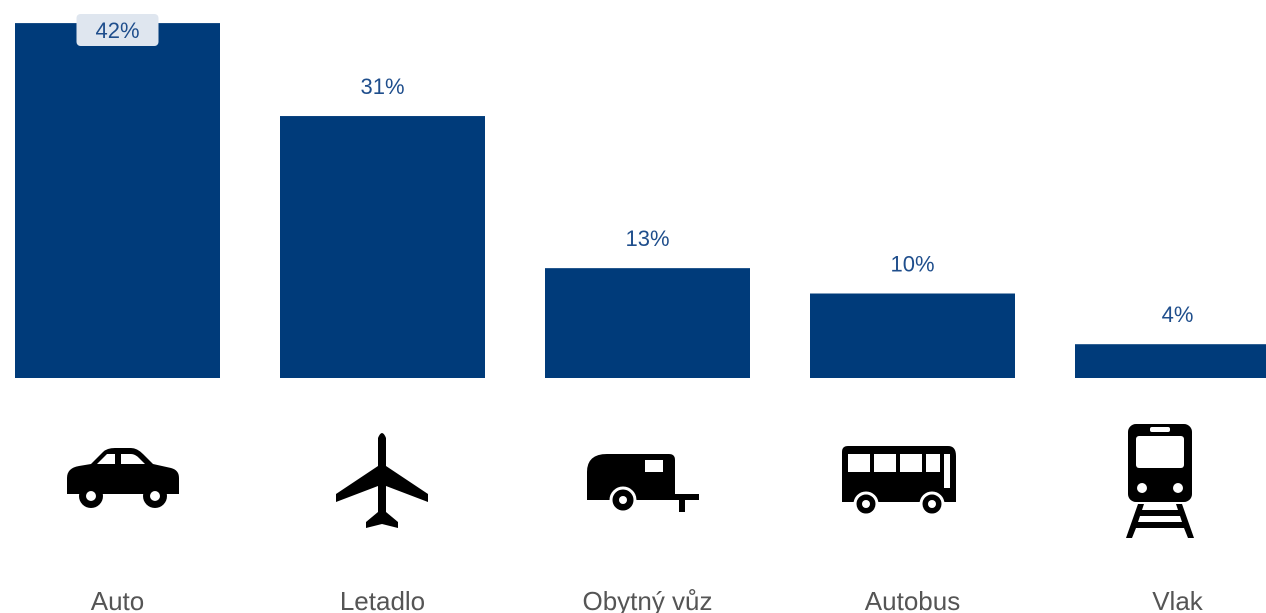 The width and height of the screenshot is (1266, 613). What do you see at coordinates (643, 484) in the screenshot?
I see `caravan-icon` at bounding box center [643, 484].